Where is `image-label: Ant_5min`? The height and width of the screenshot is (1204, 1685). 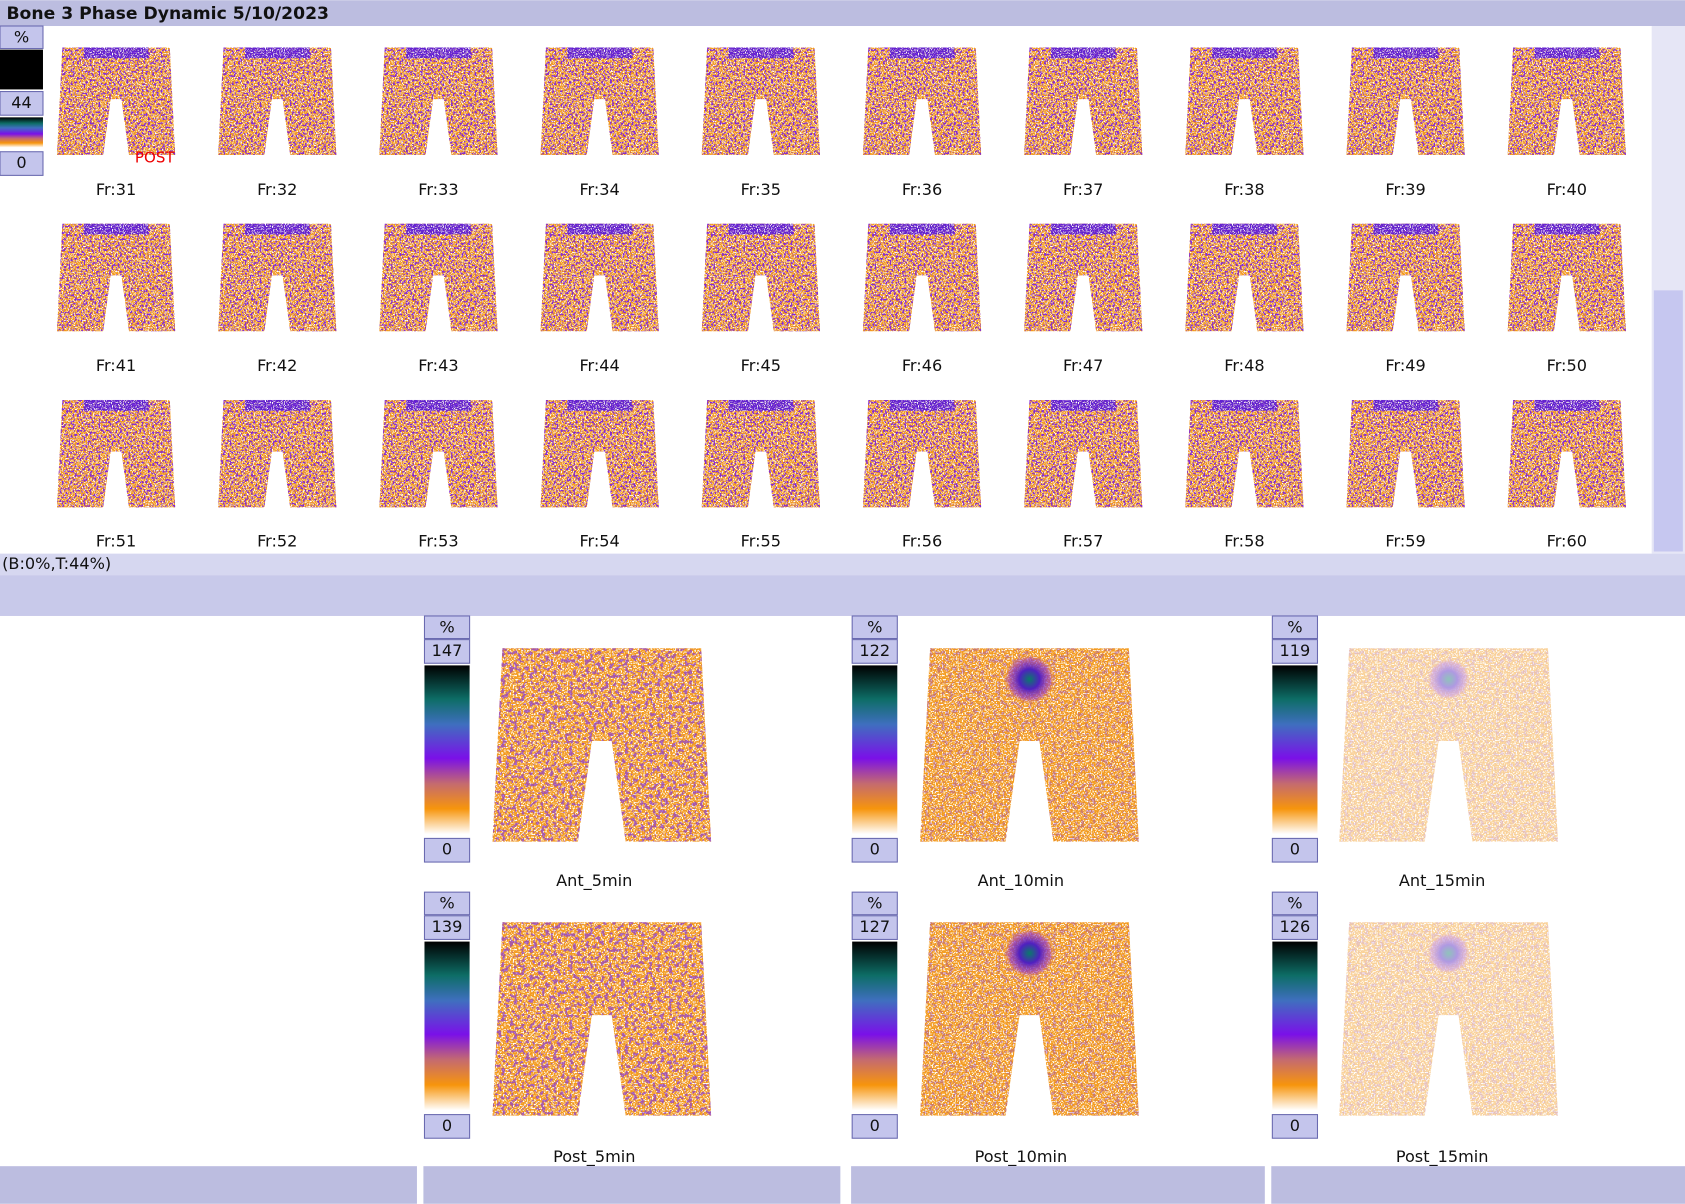
image-label: Ant_5min is located at coordinates (594, 881).